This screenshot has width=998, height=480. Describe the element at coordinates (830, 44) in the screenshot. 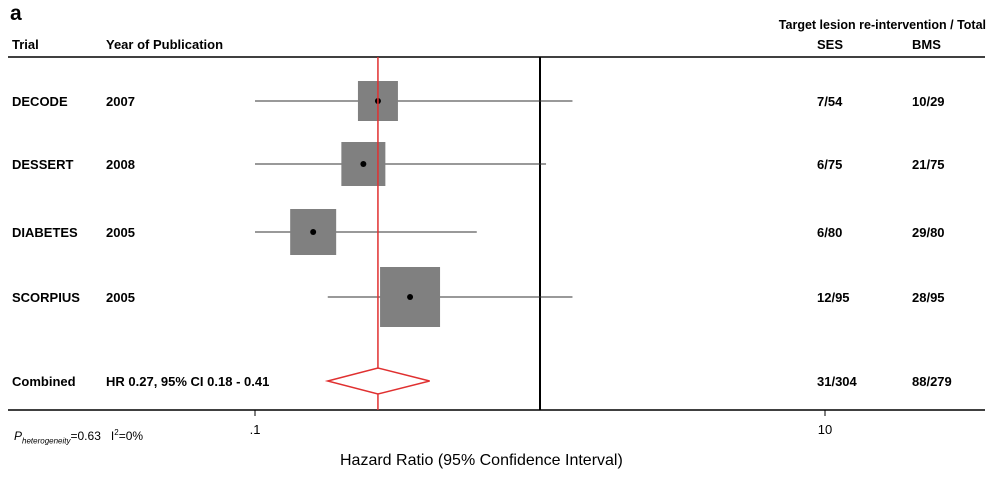

I see `ses-header: SES` at that location.